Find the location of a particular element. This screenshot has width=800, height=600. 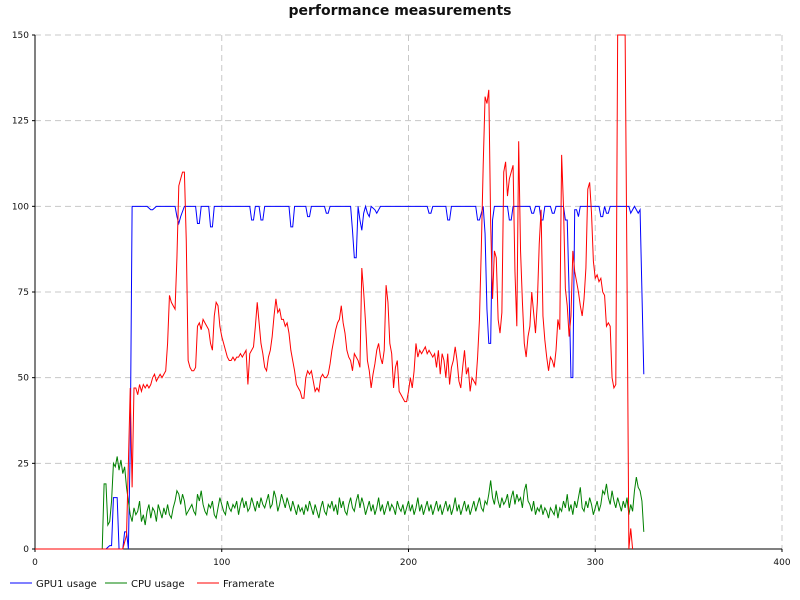

x-tick-label: 100 is located at coordinates (221, 563).